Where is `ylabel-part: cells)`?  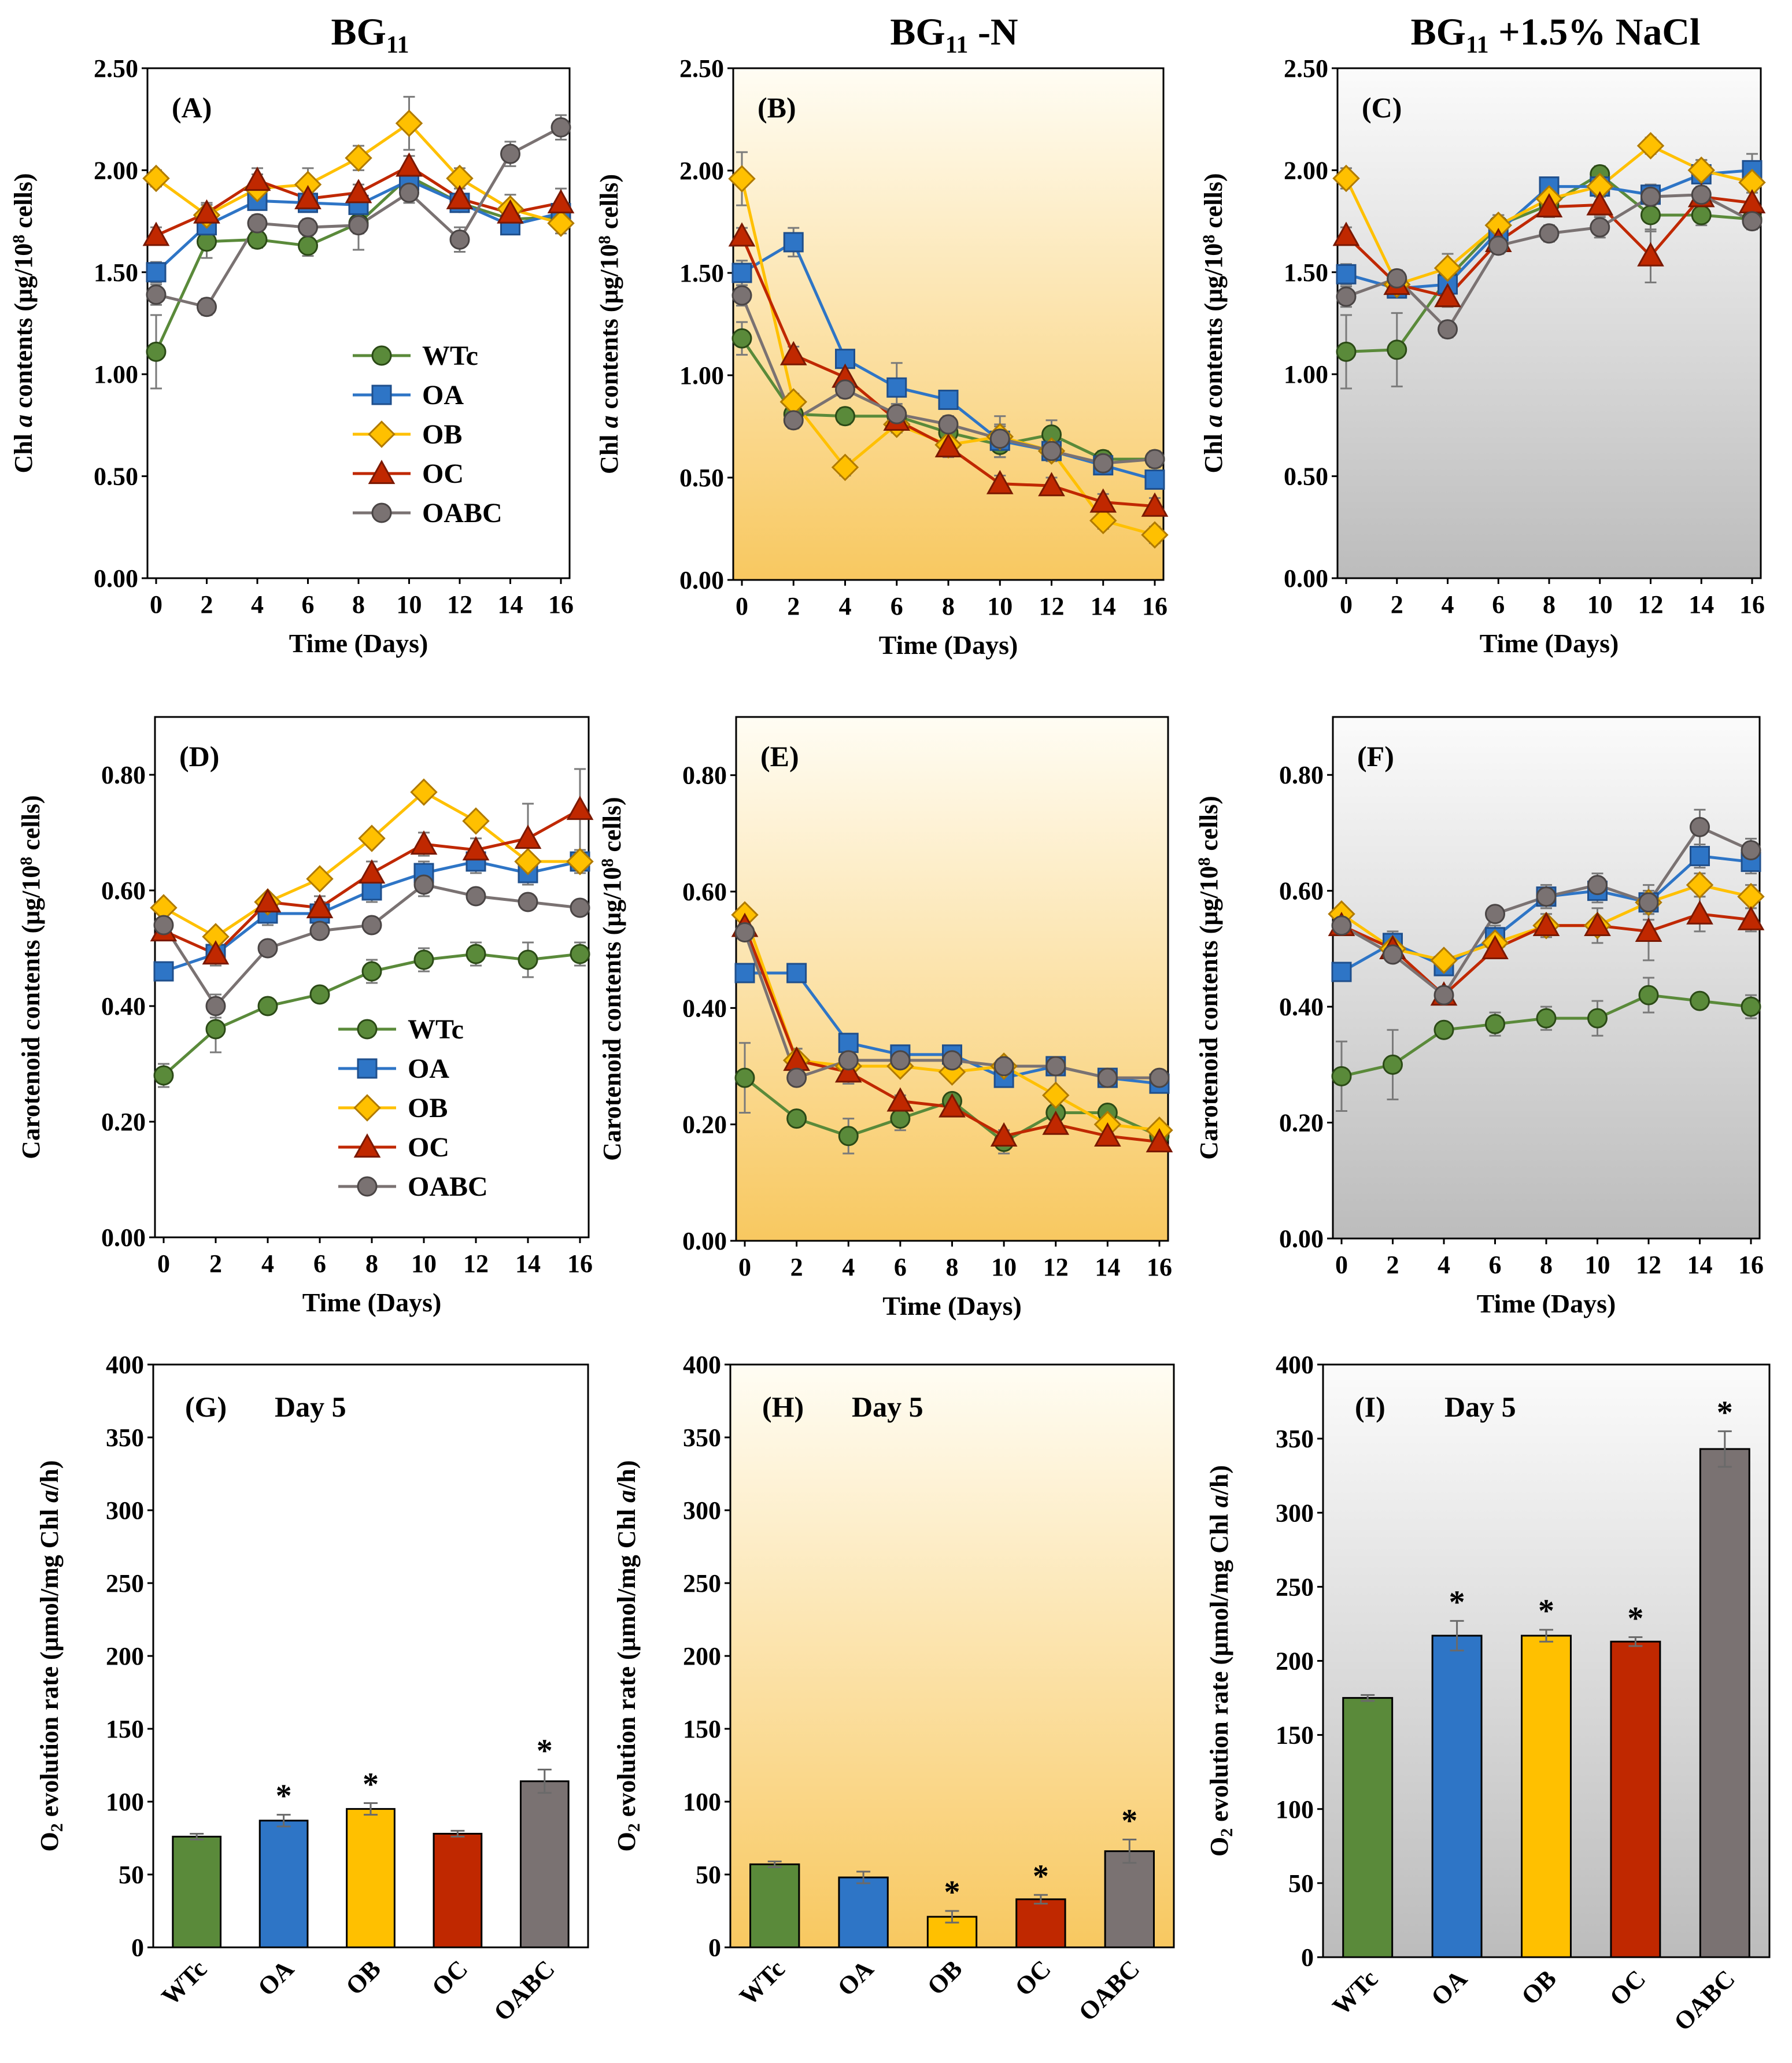 ylabel-part: cells) is located at coordinates (1213, 204).